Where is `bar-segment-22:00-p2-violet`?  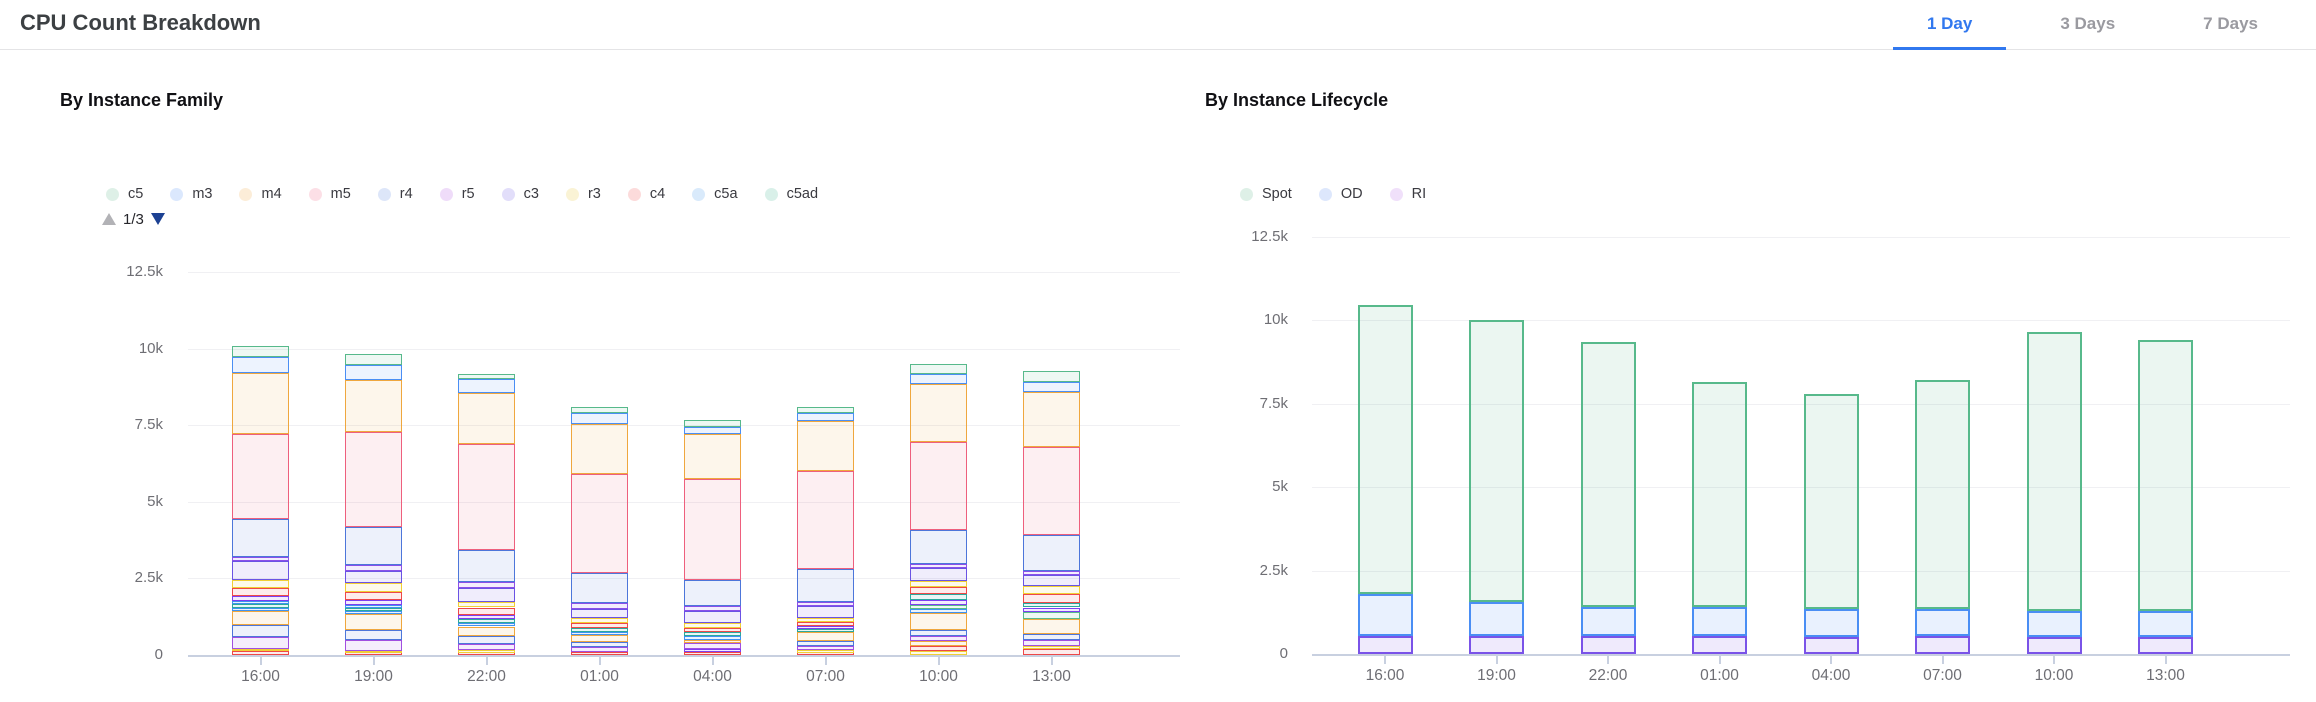
bar-segment-22:00-p2-violet is located at coordinates (486, 616).